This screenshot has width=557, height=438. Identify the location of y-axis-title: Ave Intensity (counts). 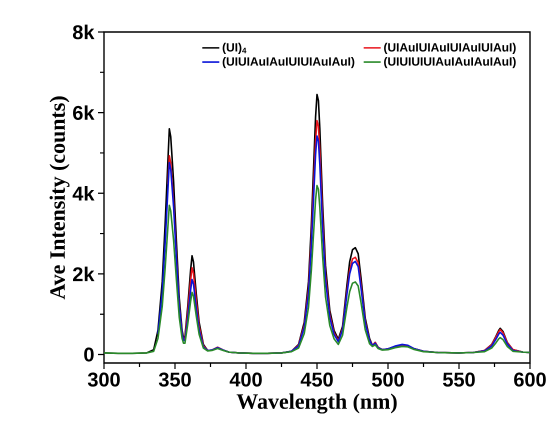
(60, 198).